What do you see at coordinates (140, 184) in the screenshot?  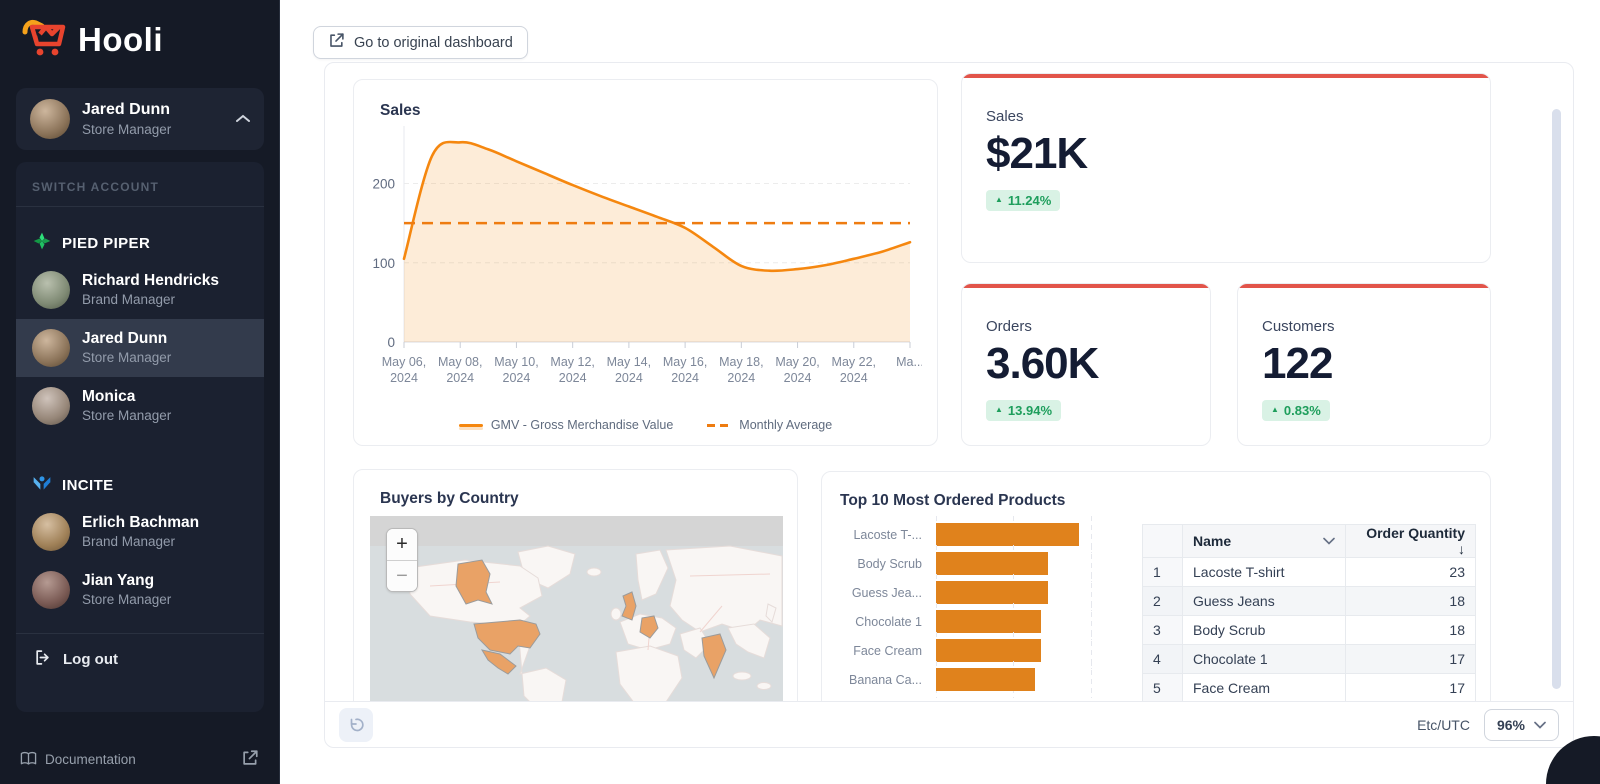 I see `switch-account-label: SWITCH ACCOUNT` at bounding box center [140, 184].